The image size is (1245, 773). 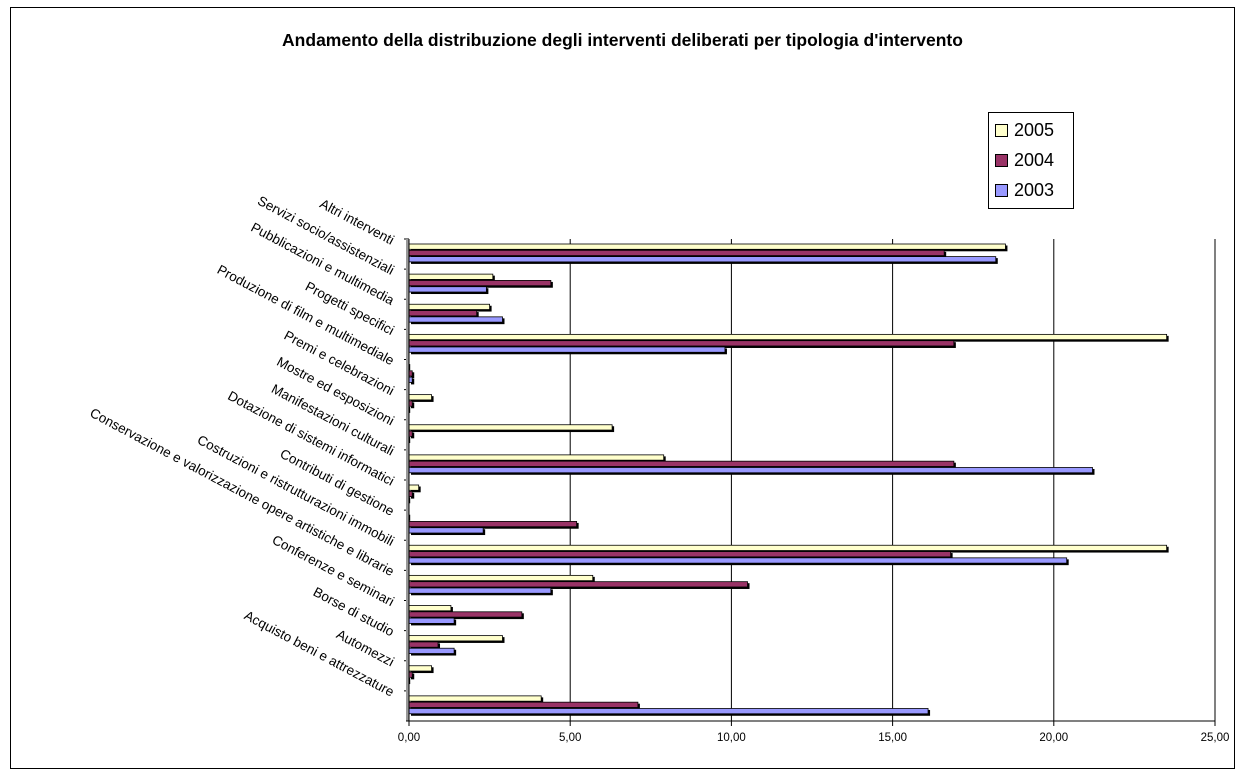 I want to click on bar-manifestazioni-culturali-2004, so click(x=681, y=463).